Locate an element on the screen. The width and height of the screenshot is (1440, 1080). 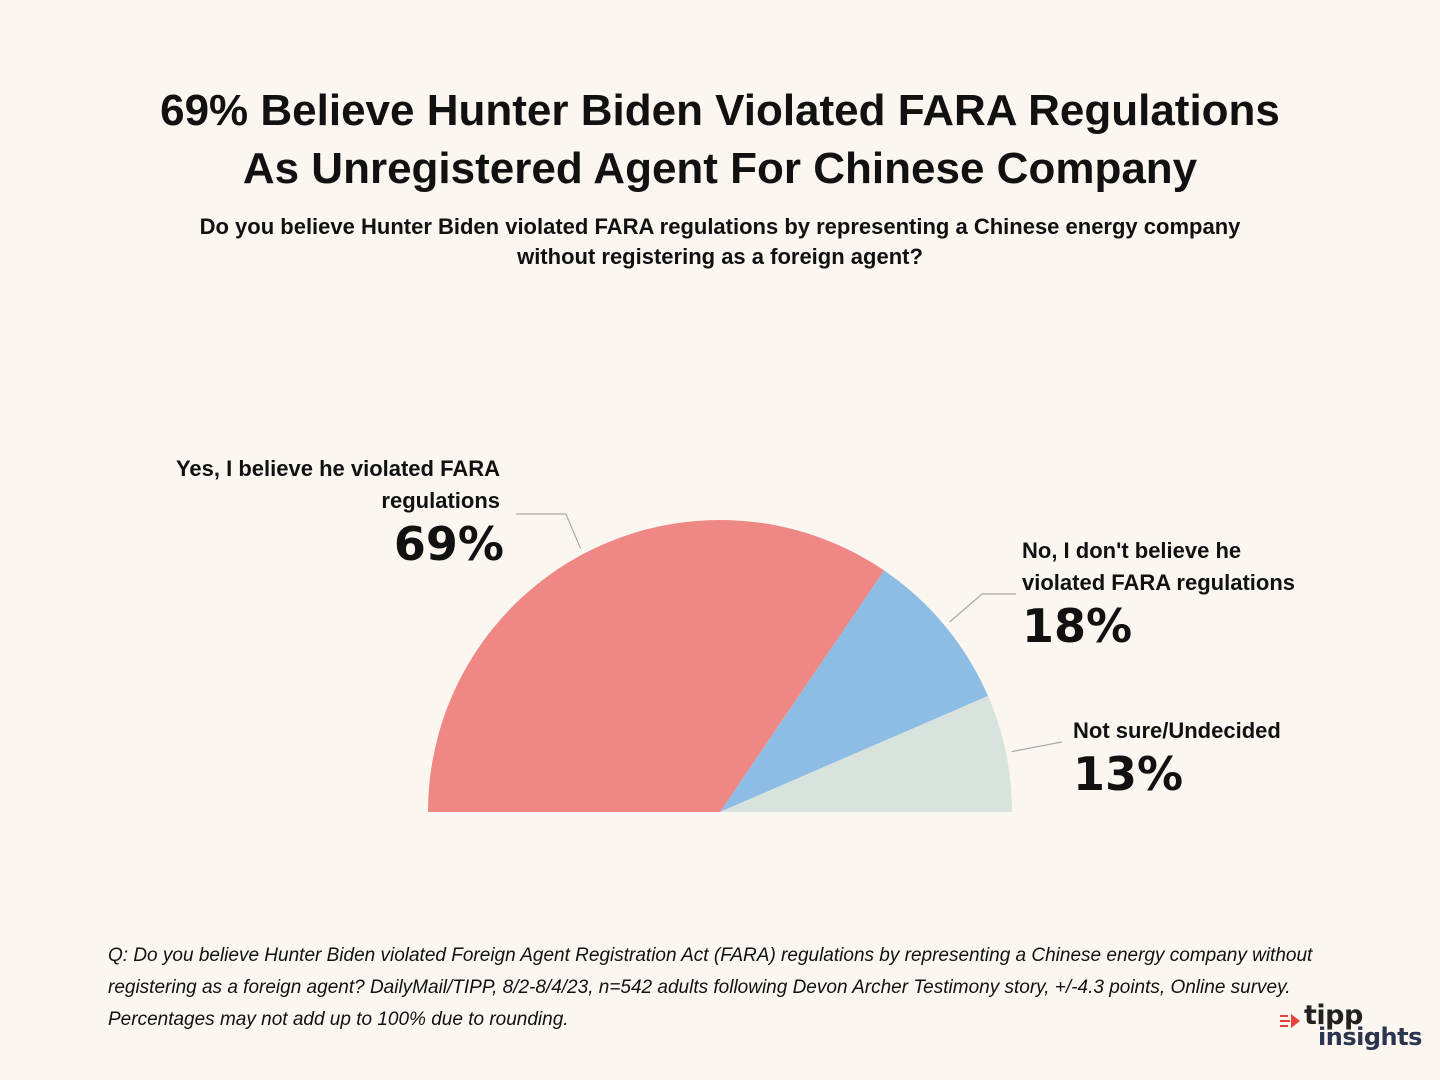
slice-label-1-line1: Yes, I believe he violated FARA is located at coordinates (338, 468).